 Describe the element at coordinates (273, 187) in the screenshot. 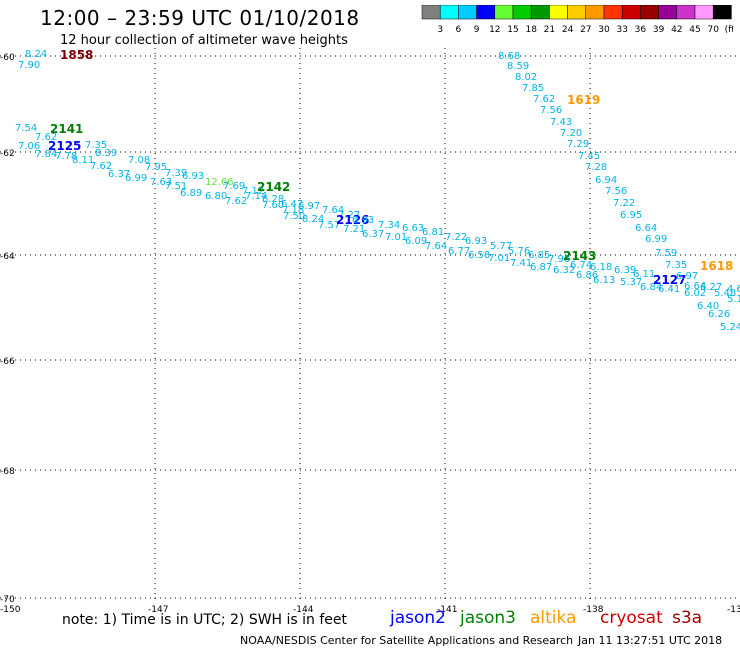

I see `pass-time-label: 2142` at that location.